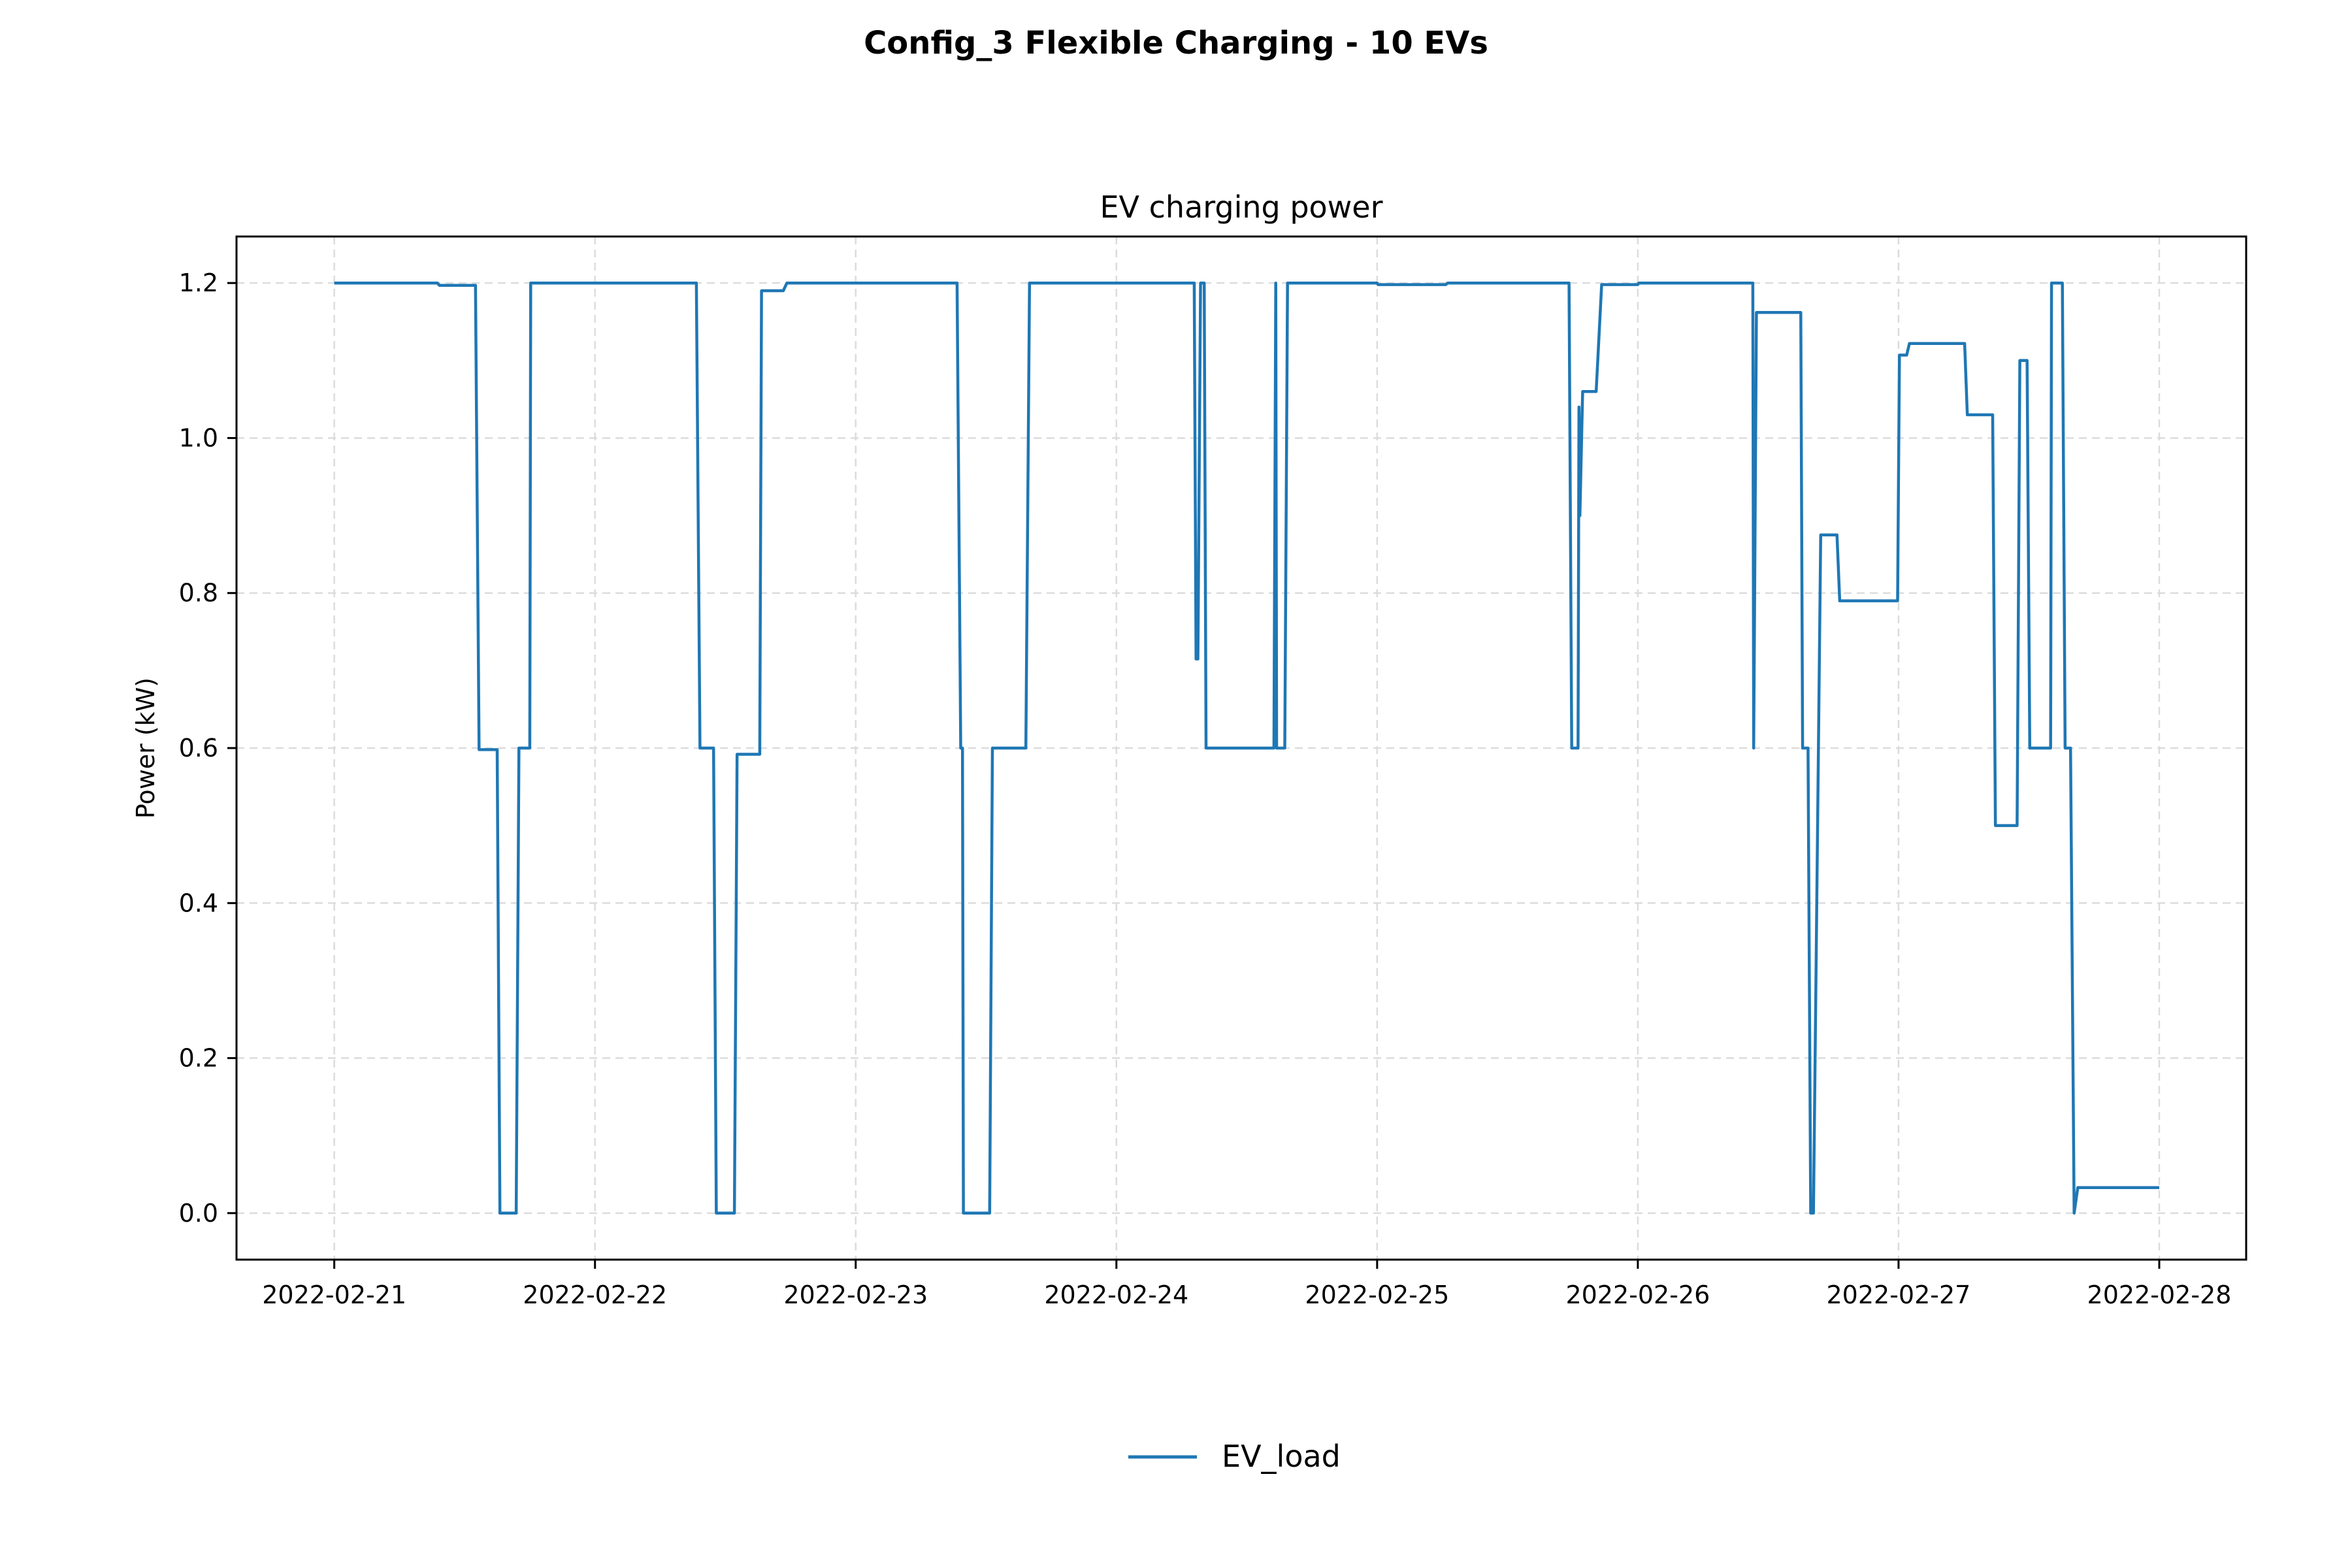 Image resolution: width=2352 pixels, height=1568 pixels. What do you see at coordinates (198, 593) in the screenshot?
I see `y-tick-label: 0.8` at bounding box center [198, 593].